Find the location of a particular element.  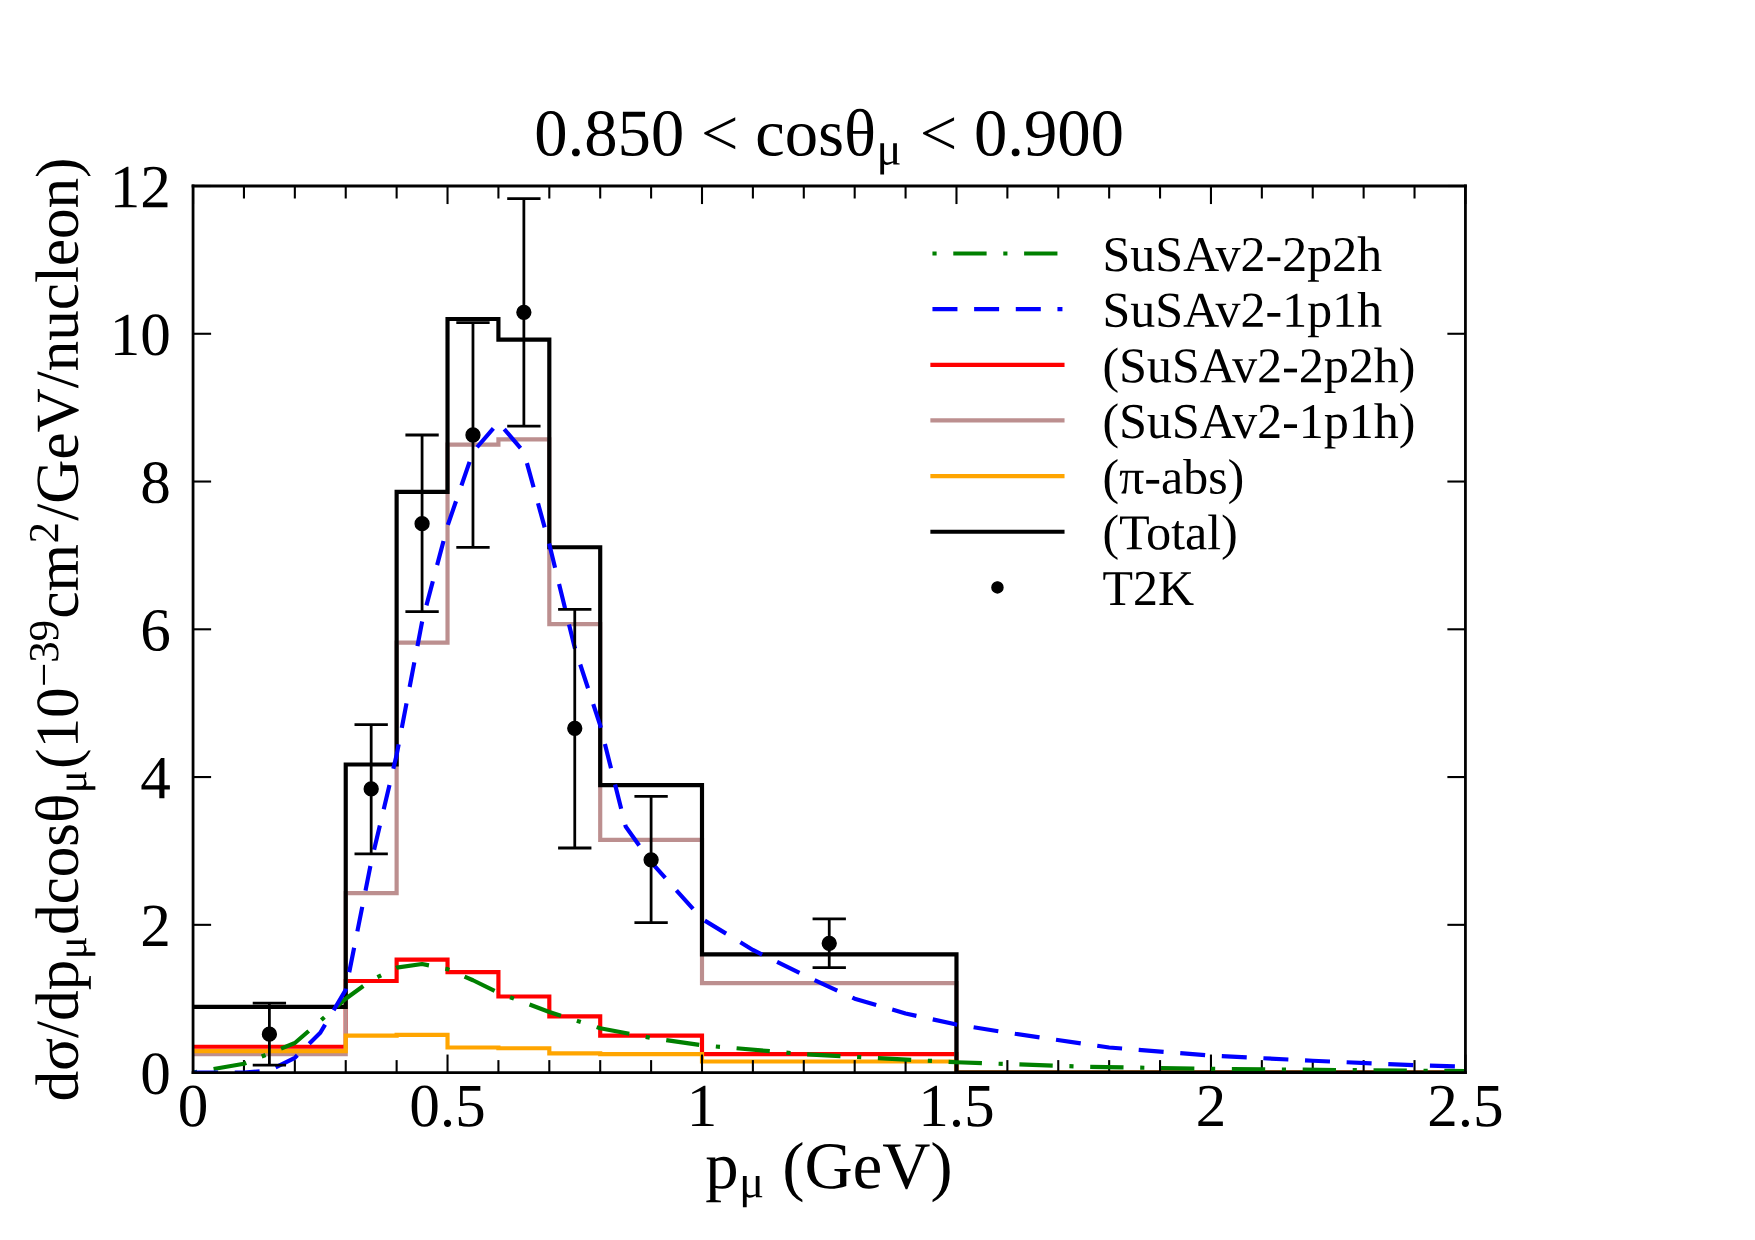

x-tick-label: 1 is located at coordinates (703, 1106).